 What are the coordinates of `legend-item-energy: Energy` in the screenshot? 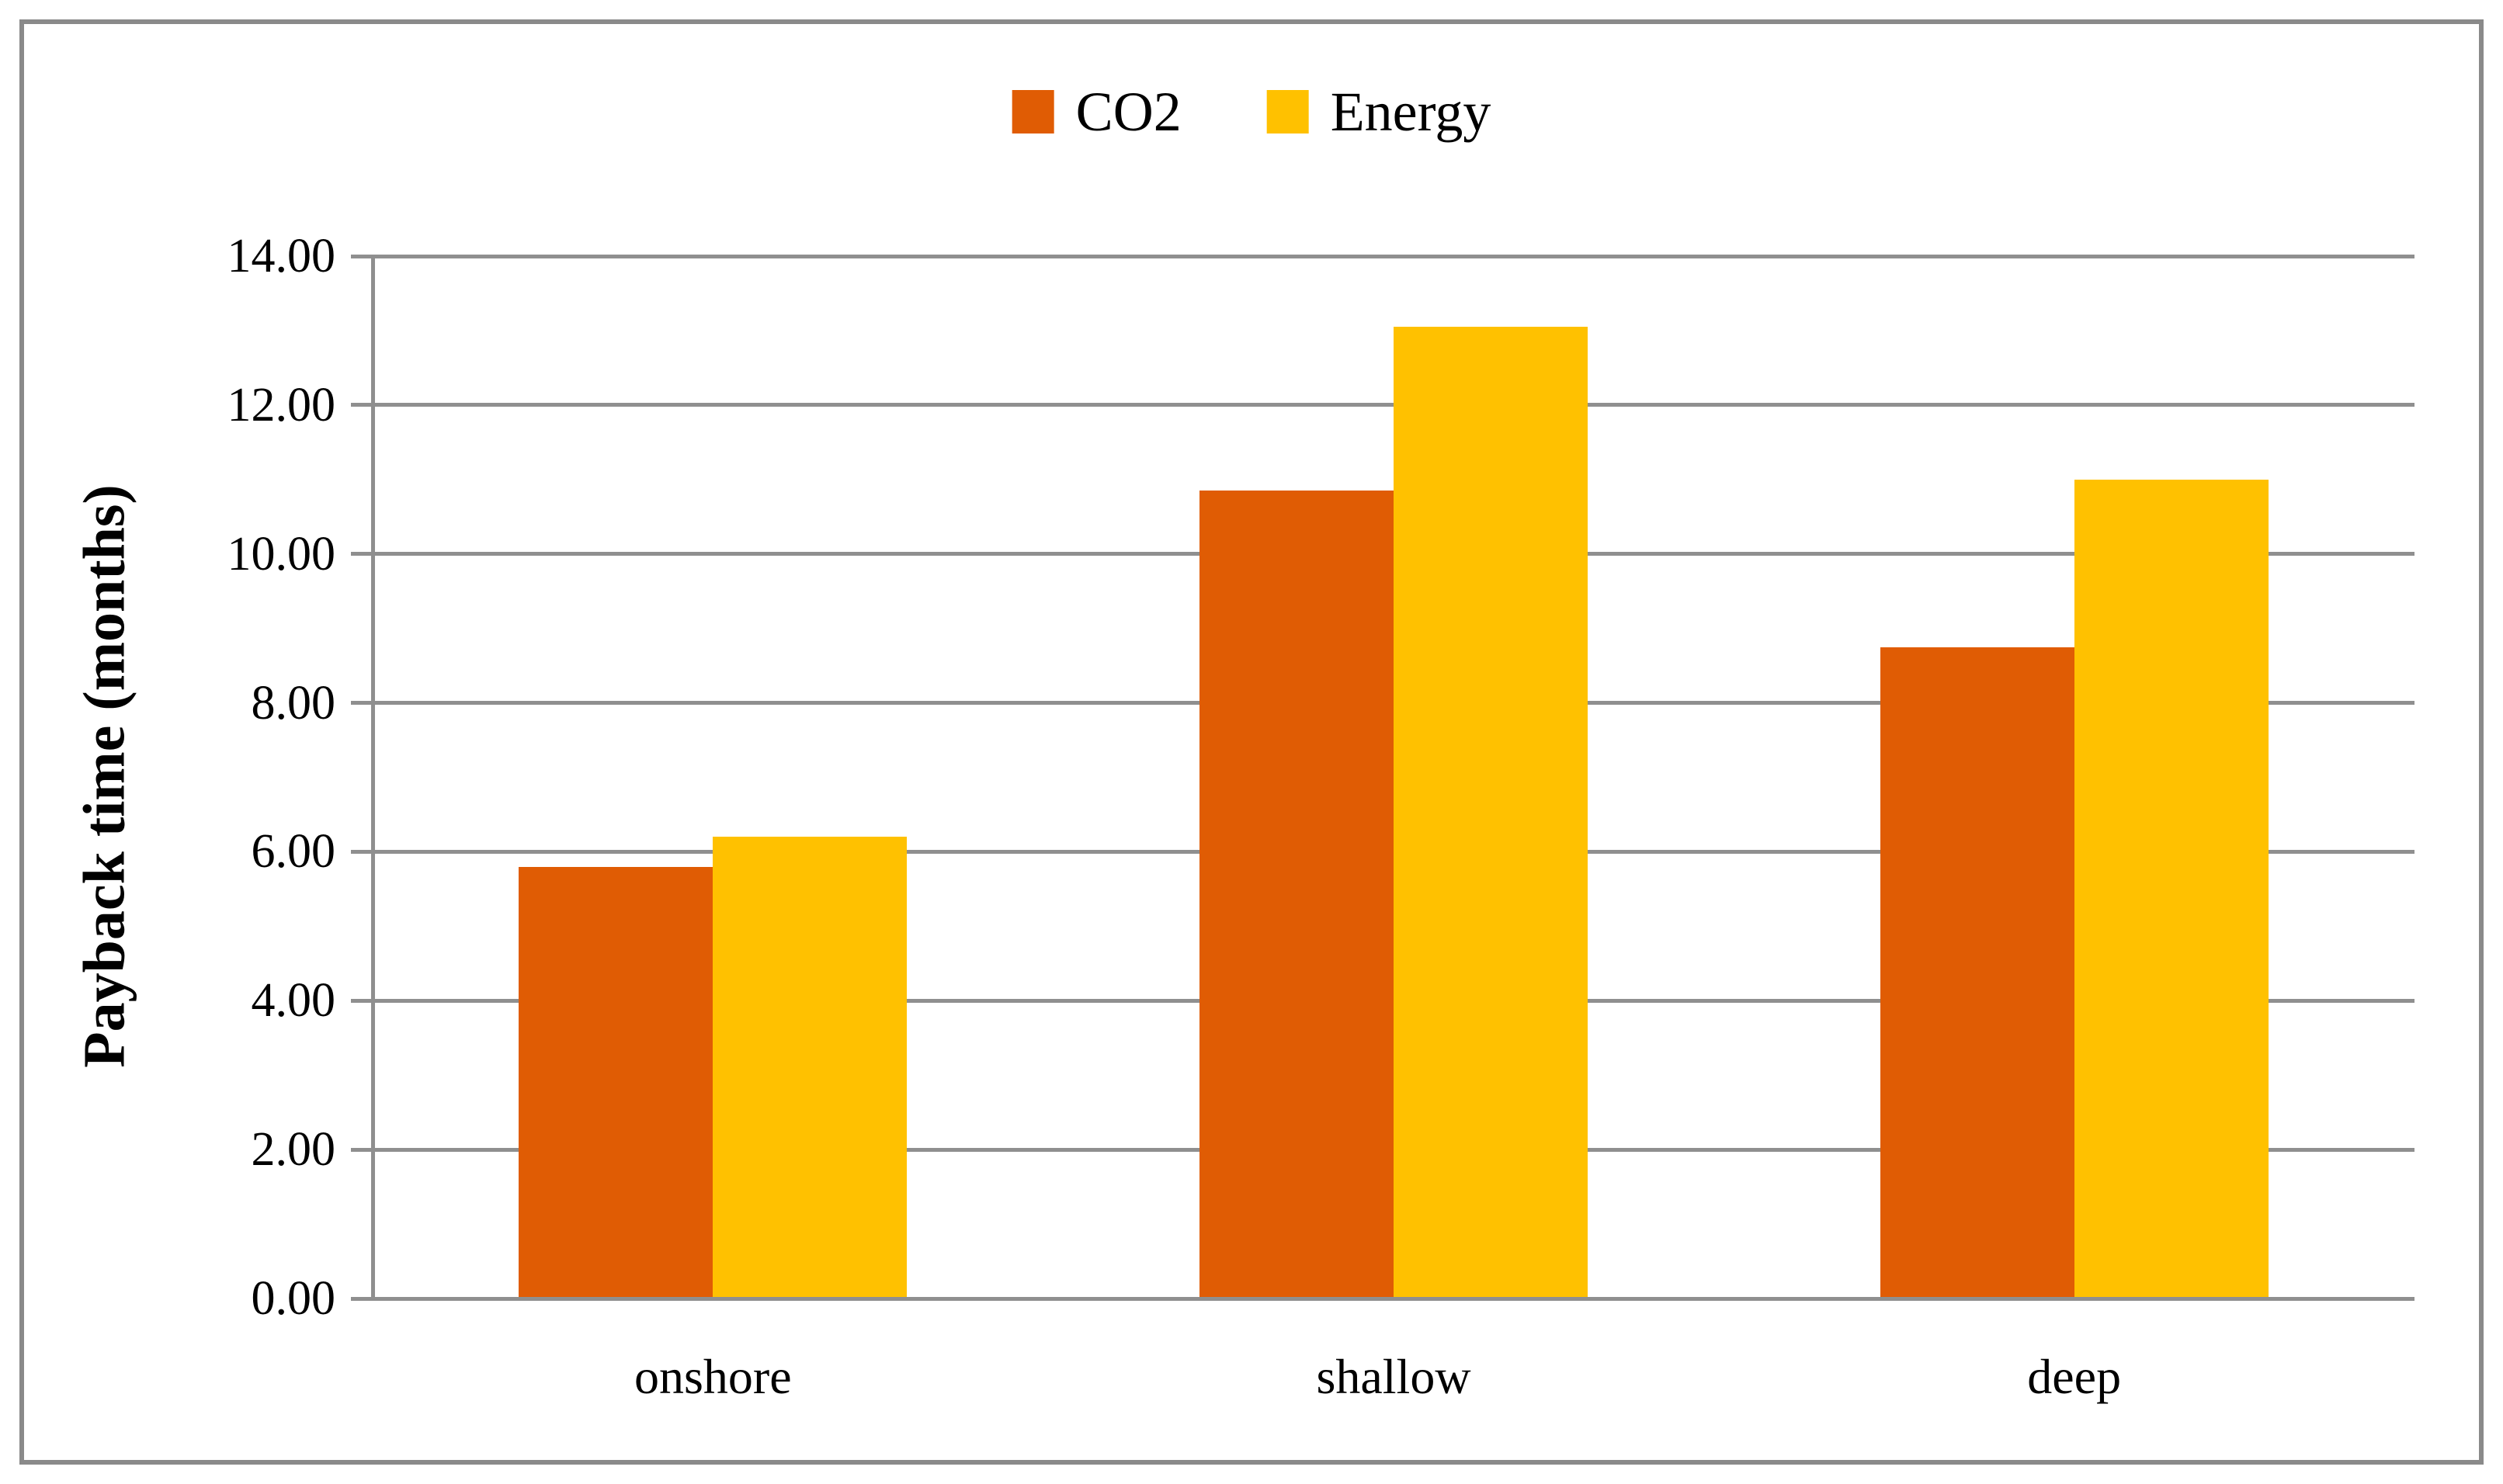 It's located at (1378, 112).